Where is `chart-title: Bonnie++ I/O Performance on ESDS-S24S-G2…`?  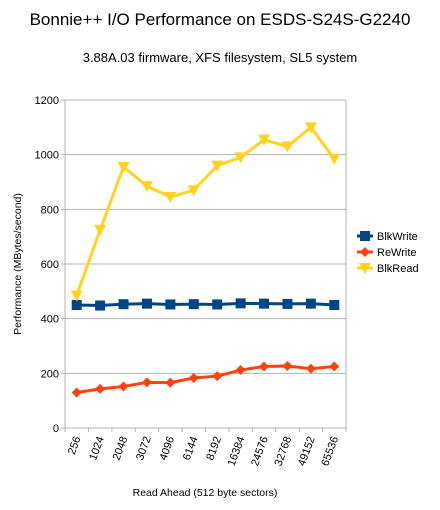
chart-title: Bonnie++ I/O Performance on ESDS-S24S-G2… is located at coordinates (220, 19).